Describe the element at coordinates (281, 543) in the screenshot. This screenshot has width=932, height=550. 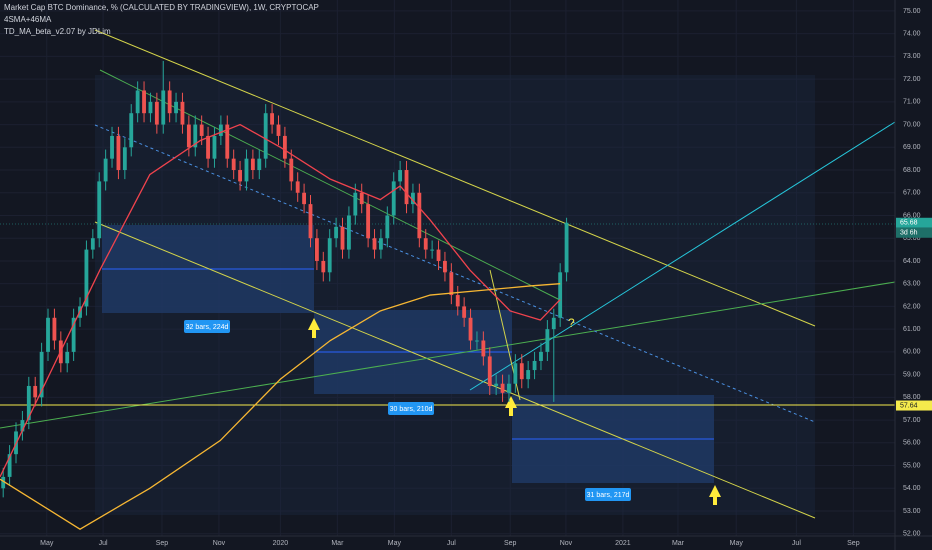
I see `x-tick-label: 2020` at that location.